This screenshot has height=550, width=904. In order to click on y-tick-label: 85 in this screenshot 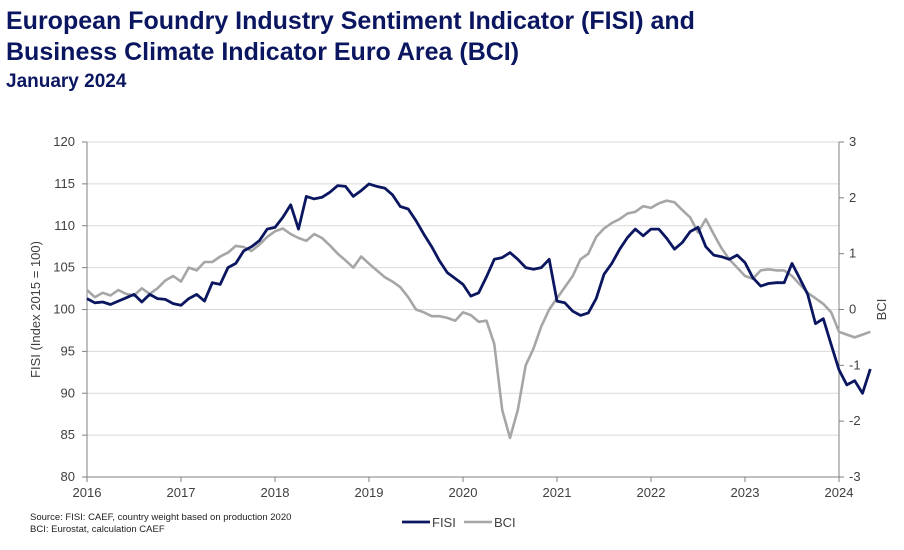, I will do `click(68, 434)`.